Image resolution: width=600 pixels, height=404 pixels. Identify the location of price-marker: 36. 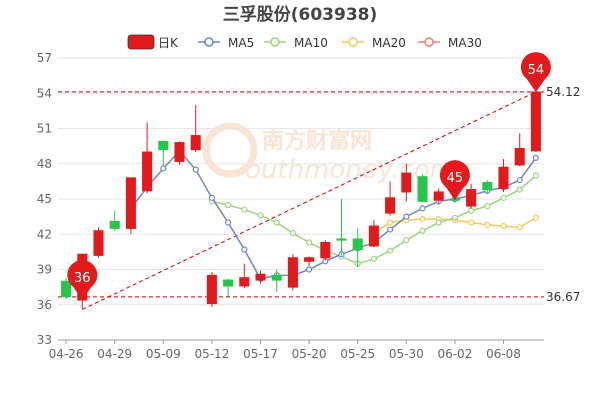
(82, 280).